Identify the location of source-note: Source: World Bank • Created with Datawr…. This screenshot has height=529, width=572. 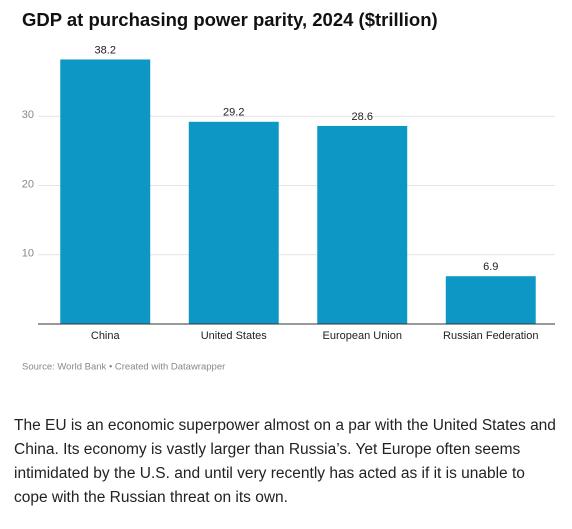
(123, 367).